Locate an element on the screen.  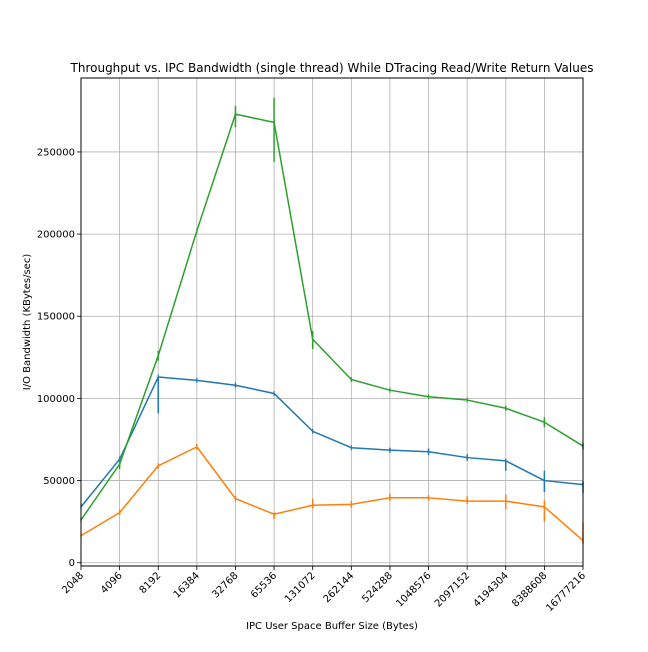
y-tick-label: 0 is located at coordinates (72, 563).